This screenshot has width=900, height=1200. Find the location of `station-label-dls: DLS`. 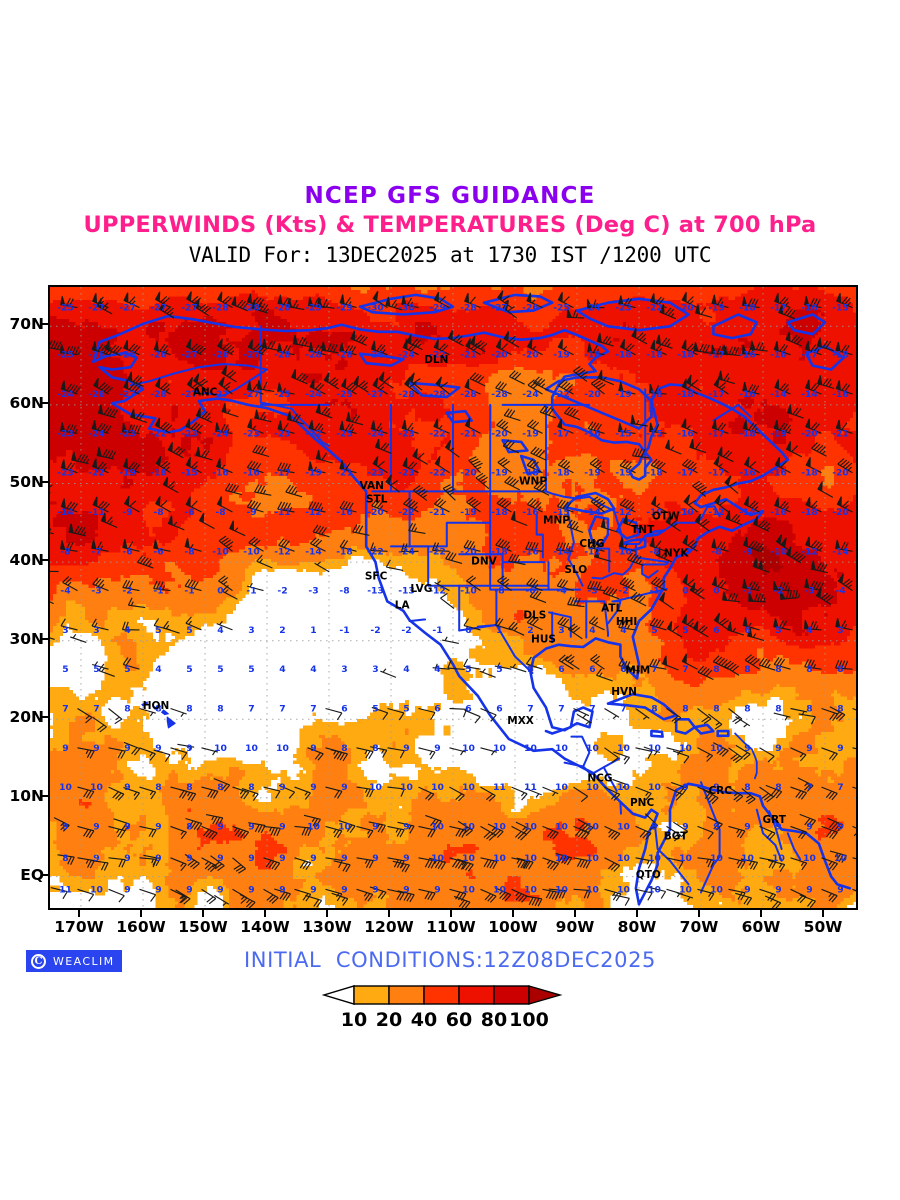

station-label-dls: DLS is located at coordinates (534, 616).